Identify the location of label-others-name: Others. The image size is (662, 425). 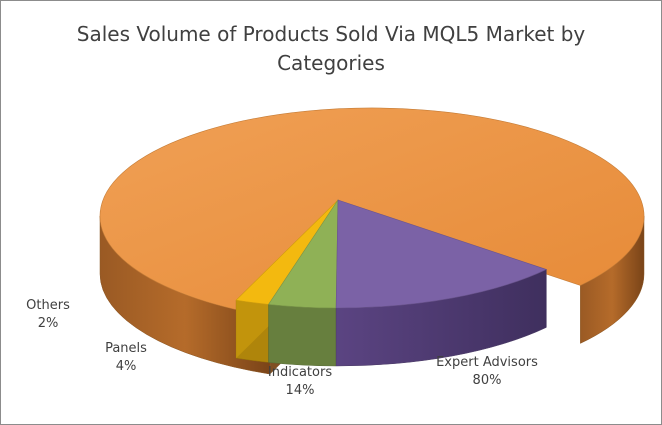
(48, 305).